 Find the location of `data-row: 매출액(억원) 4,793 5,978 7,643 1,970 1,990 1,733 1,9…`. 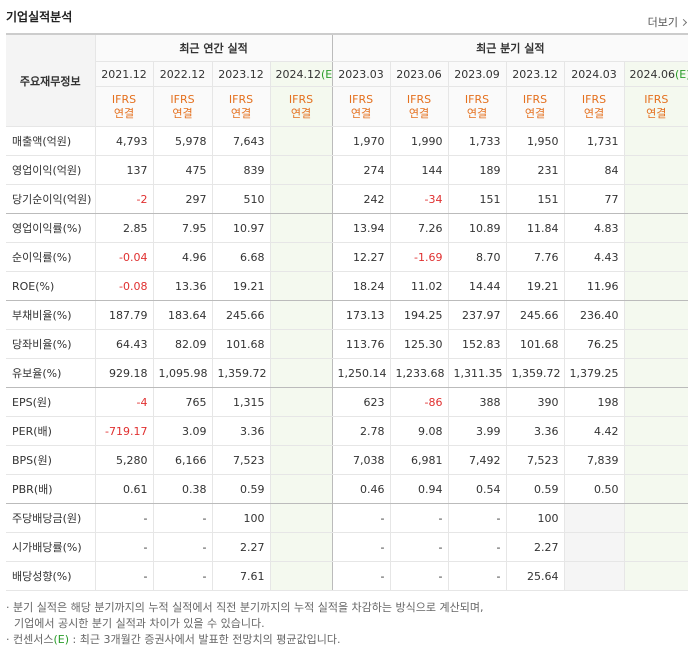

data-row: 매출액(억원) 4,793 5,978 7,643 1,970 1,990 1,733 1,9… is located at coordinates (347, 141).